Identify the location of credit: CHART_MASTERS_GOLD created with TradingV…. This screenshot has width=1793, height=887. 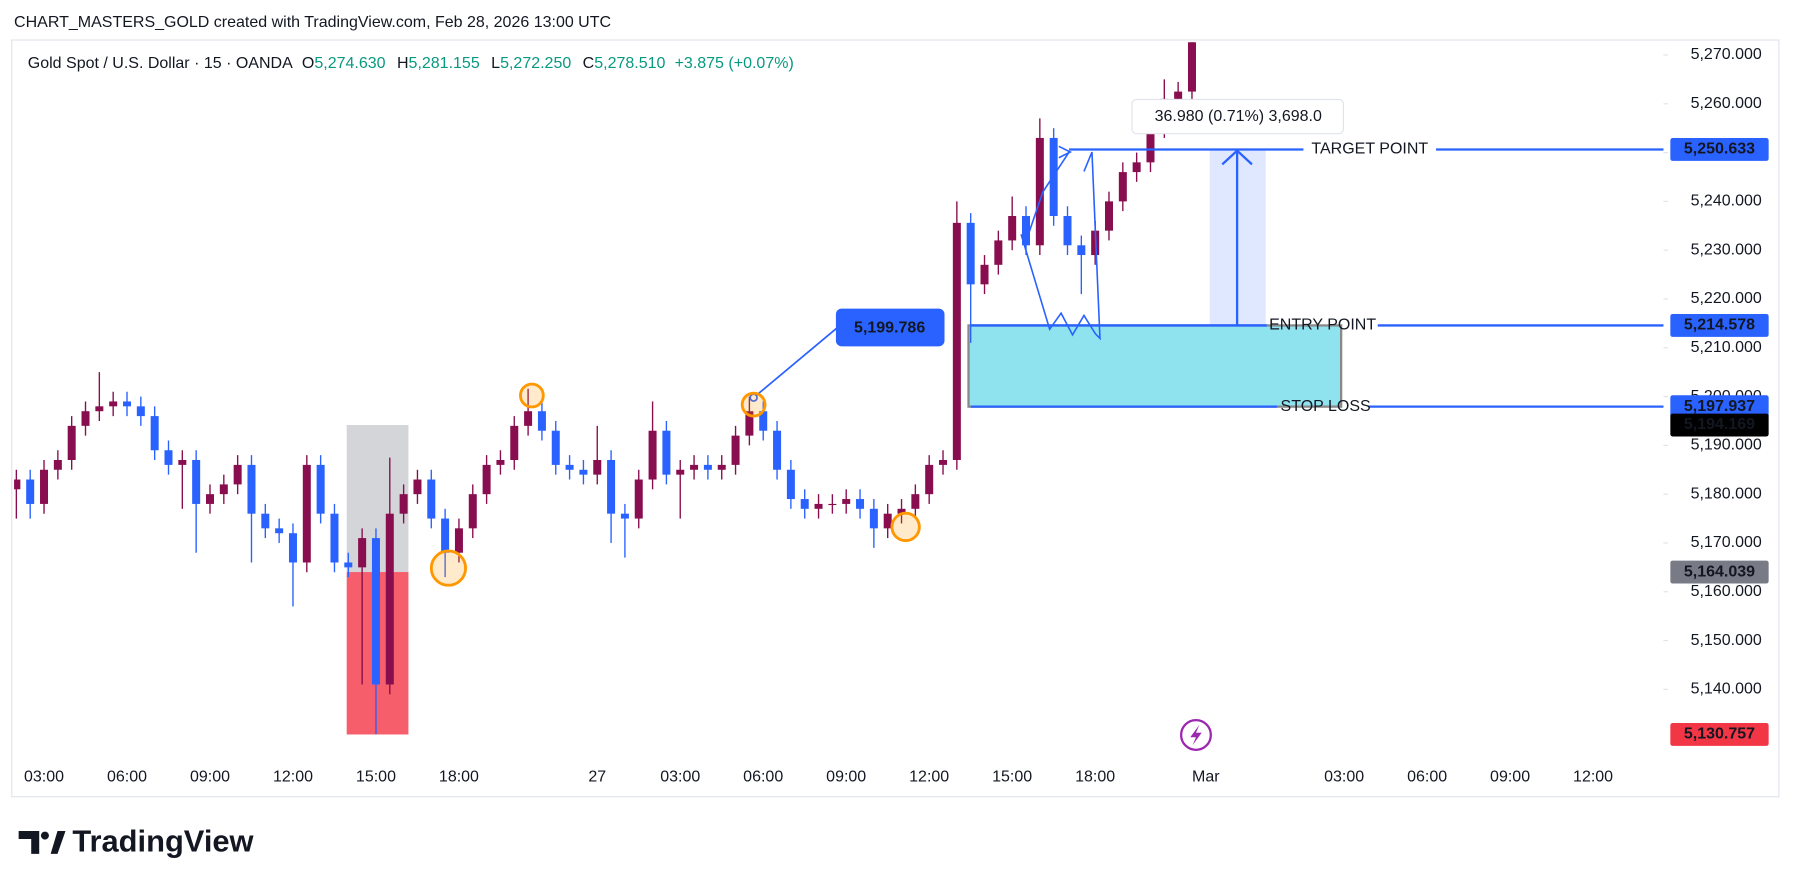
(312, 22).